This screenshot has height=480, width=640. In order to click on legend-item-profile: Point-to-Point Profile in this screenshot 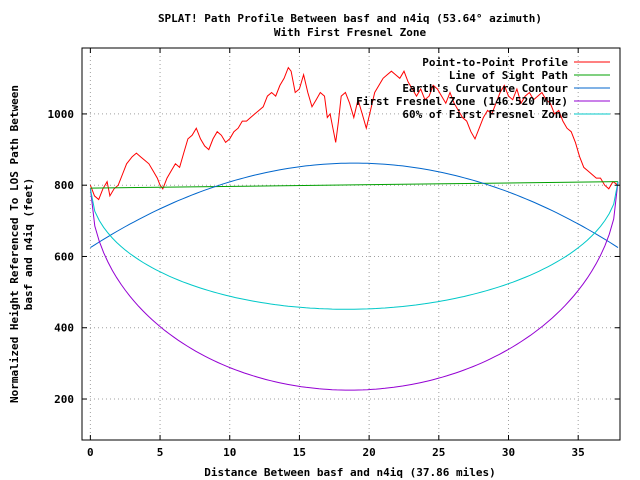, I will do `click(516, 62)`.